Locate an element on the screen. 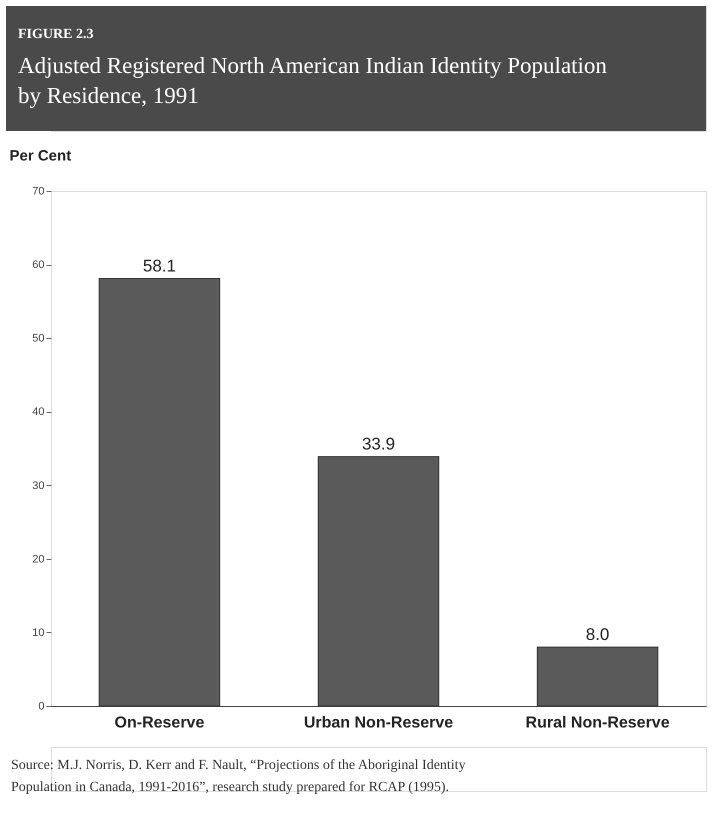  x-tick-label: Urban Non-Reserve is located at coordinates (379, 723).